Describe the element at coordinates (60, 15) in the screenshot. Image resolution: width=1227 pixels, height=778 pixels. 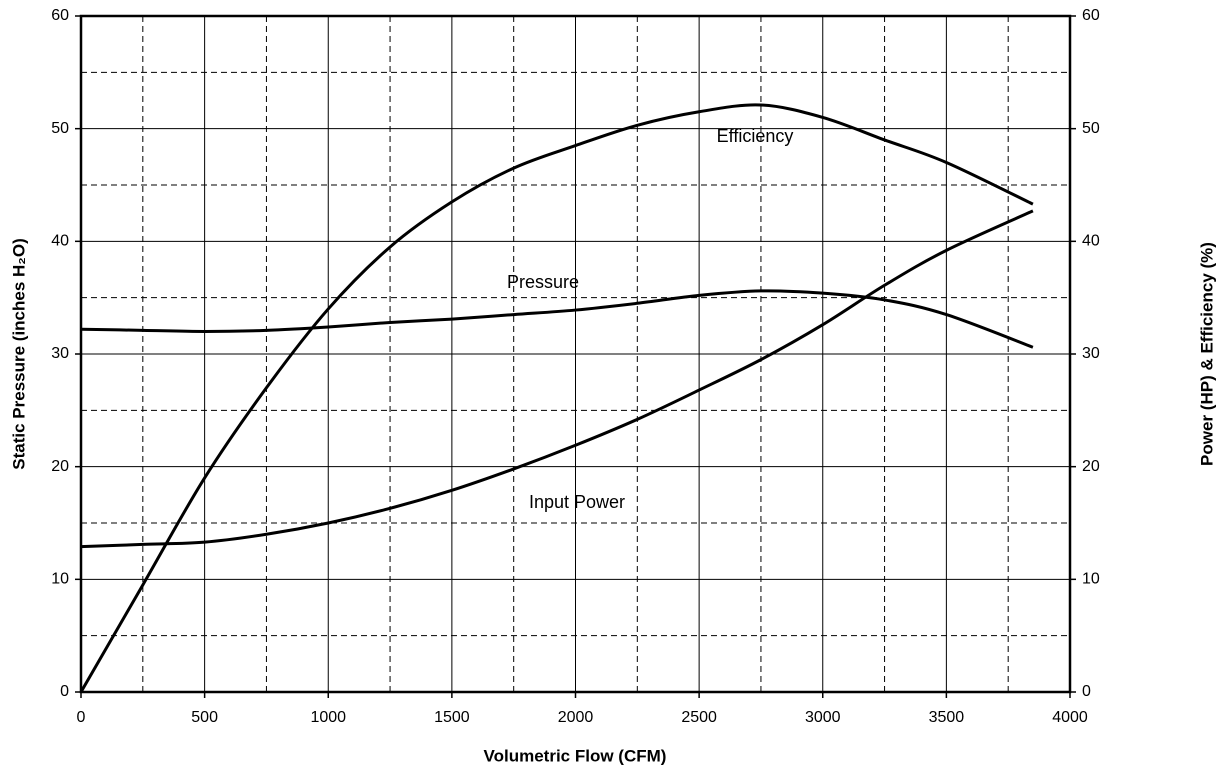
I see `y-tick-label: 60` at that location.